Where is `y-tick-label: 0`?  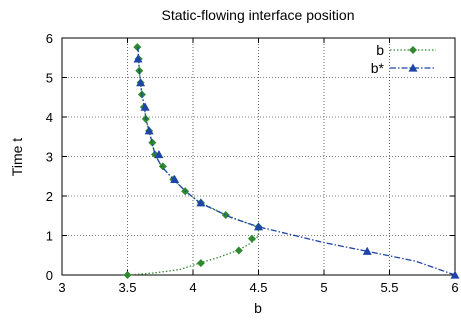
y-tick-label: 0 is located at coordinates (49, 275).